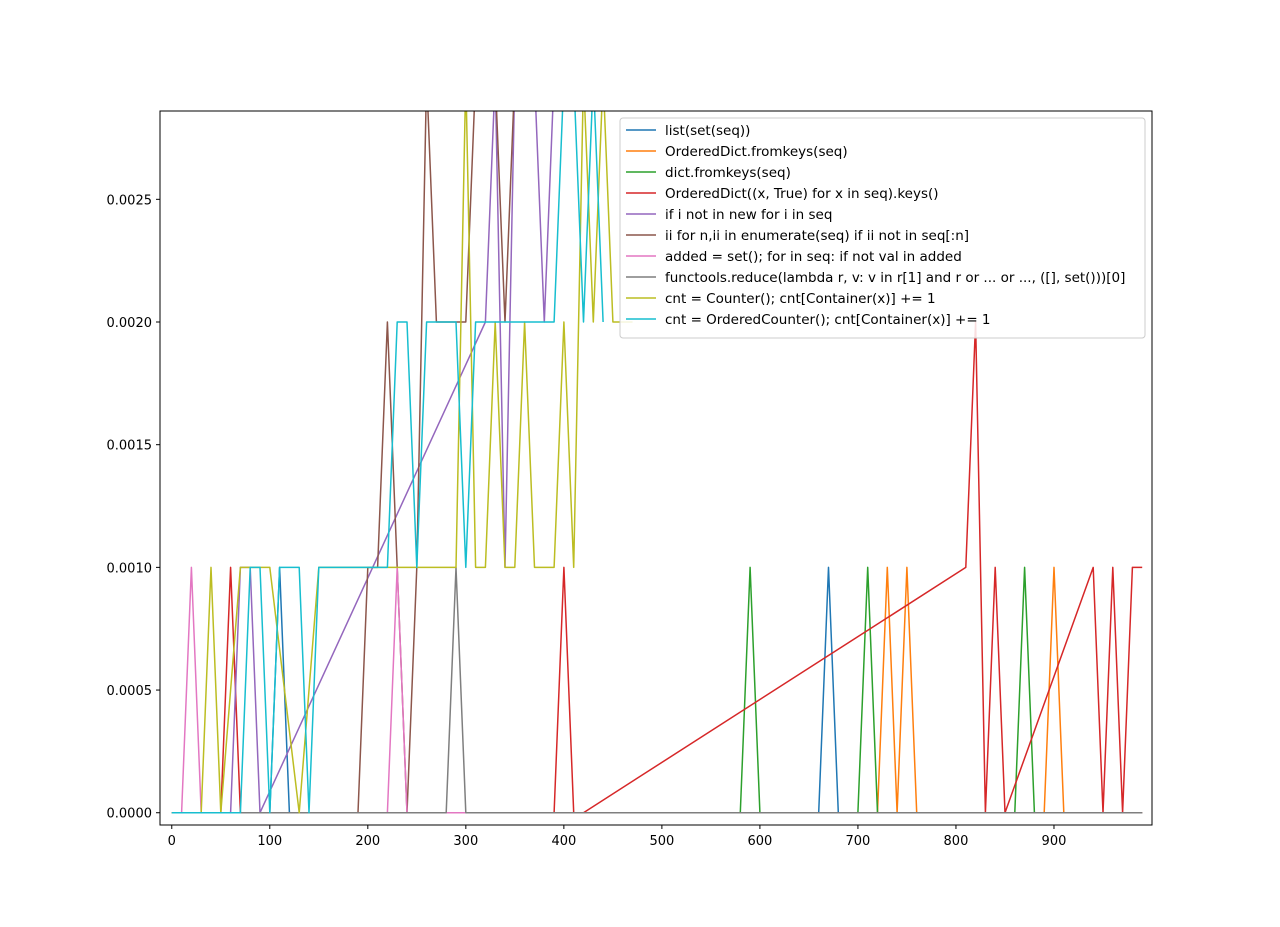 The width and height of the screenshot is (1280, 927). I want to click on y-axis: 0.0000 0.0005 0.0010 0.0015 0.0020 0.0025, so click(133, 507).